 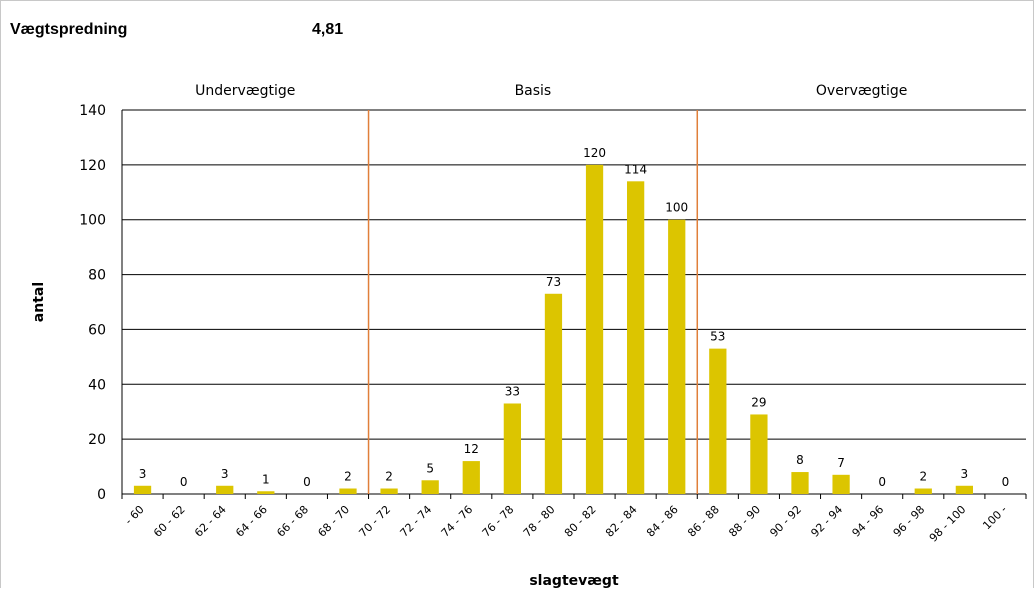 What do you see at coordinates (92, 166) in the screenshot?
I see `y-tick-label: 120` at bounding box center [92, 166].